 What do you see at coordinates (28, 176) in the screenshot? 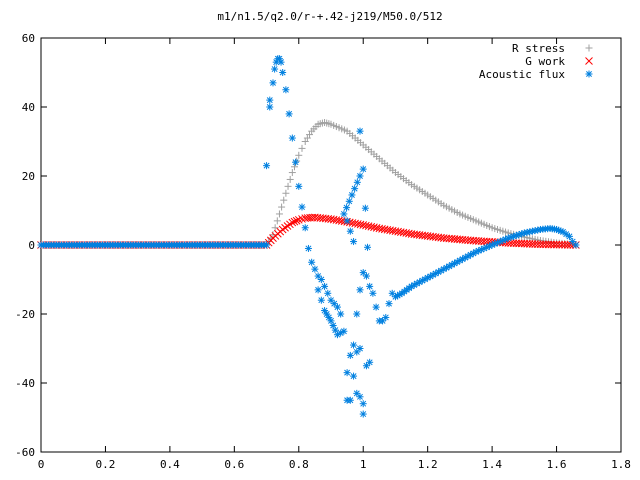
I see `y-tick-label: 20` at bounding box center [28, 176].